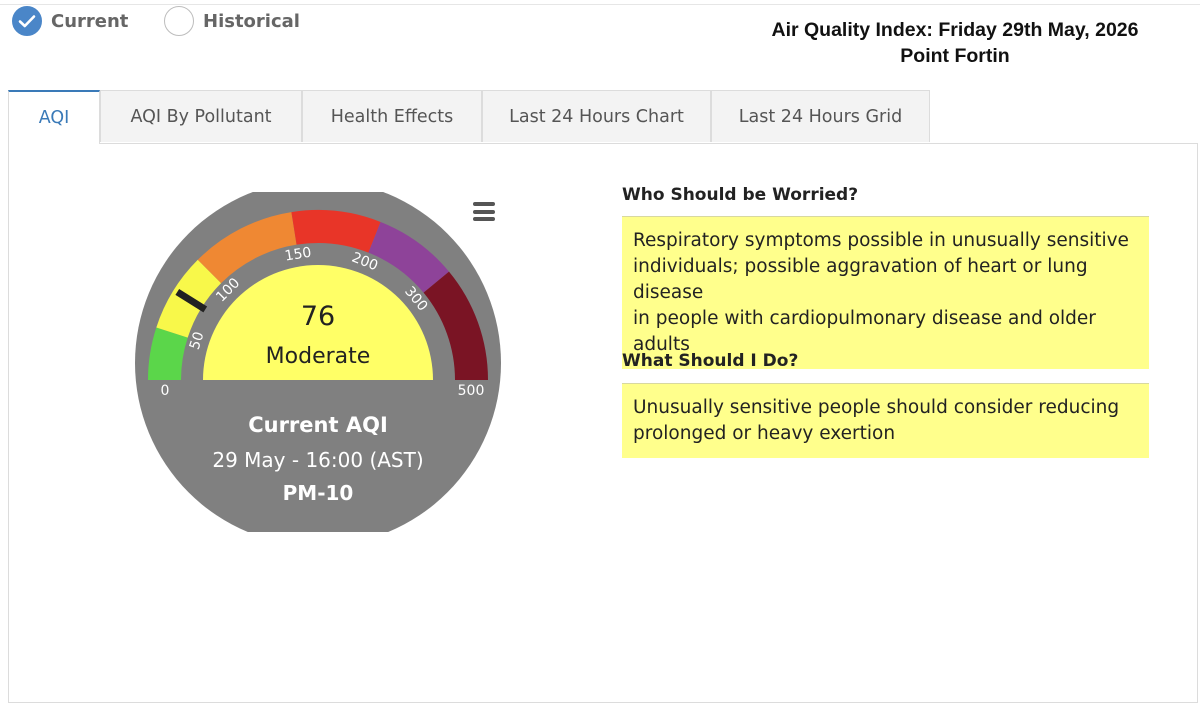  I want to click on gauge-band-hazardous, so click(455, 325).